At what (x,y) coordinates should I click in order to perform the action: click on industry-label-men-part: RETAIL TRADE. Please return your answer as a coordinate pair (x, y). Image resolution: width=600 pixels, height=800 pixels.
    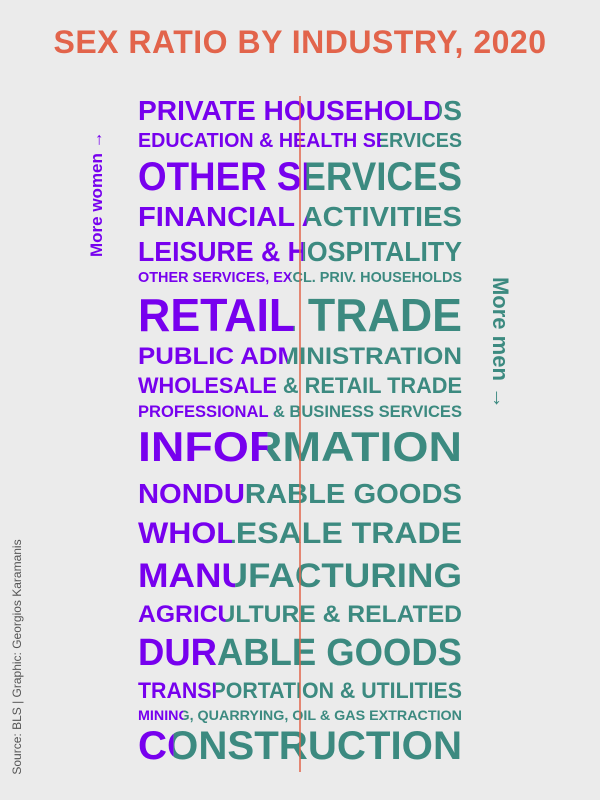
    Looking at the image, I should click on (300, 315).